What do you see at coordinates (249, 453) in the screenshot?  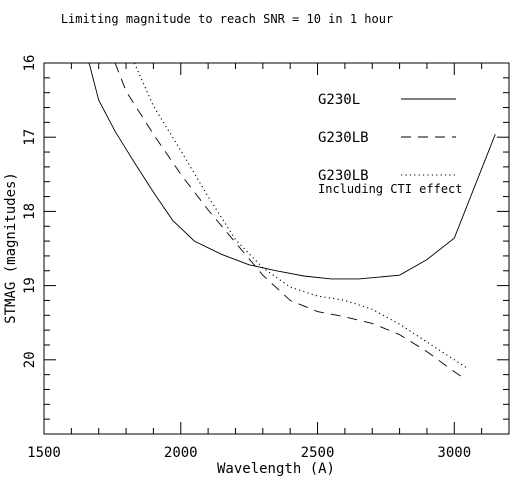 I see `x-tick-labels: 1500 2000 2500 3000` at bounding box center [249, 453].